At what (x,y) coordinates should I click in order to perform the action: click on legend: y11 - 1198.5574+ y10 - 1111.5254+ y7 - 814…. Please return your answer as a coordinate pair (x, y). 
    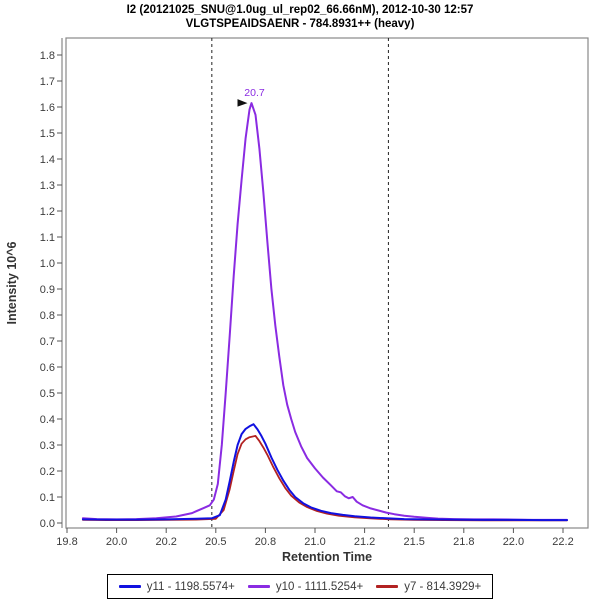
    Looking at the image, I should click on (300, 586).